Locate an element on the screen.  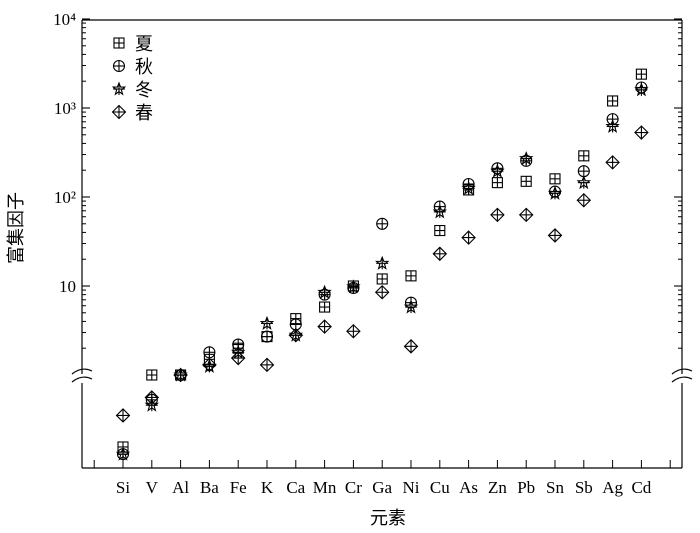
x-tick-label: Ca is located at coordinates (295, 487).